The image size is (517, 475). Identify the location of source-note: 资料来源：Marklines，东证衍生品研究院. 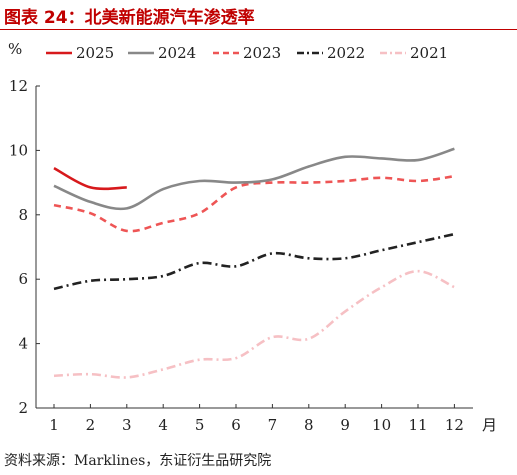
(138, 461).